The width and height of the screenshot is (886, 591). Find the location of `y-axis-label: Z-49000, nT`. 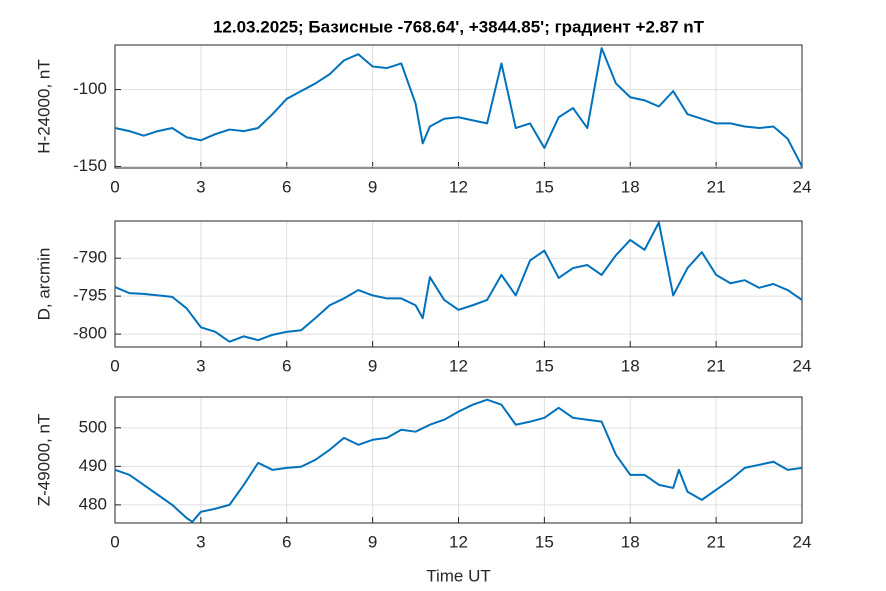

y-axis-label: Z-49000, nT is located at coordinates (43, 460).